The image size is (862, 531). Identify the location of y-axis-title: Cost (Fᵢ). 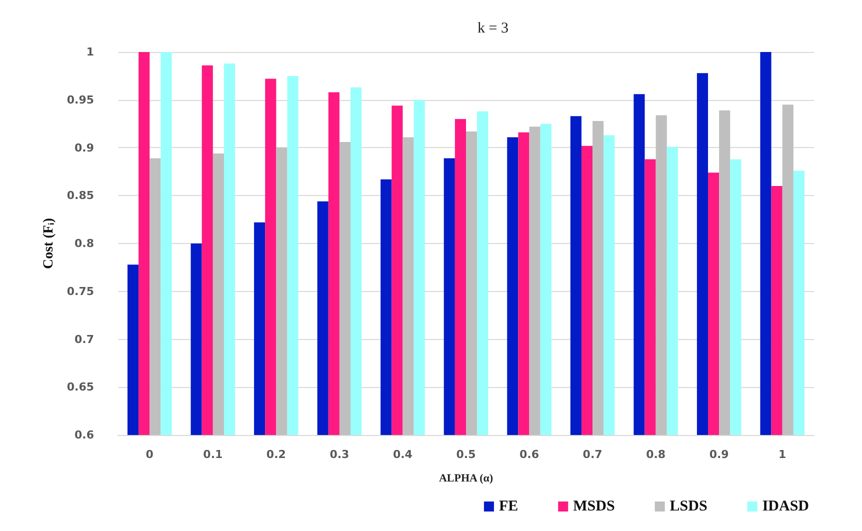
(48, 244).